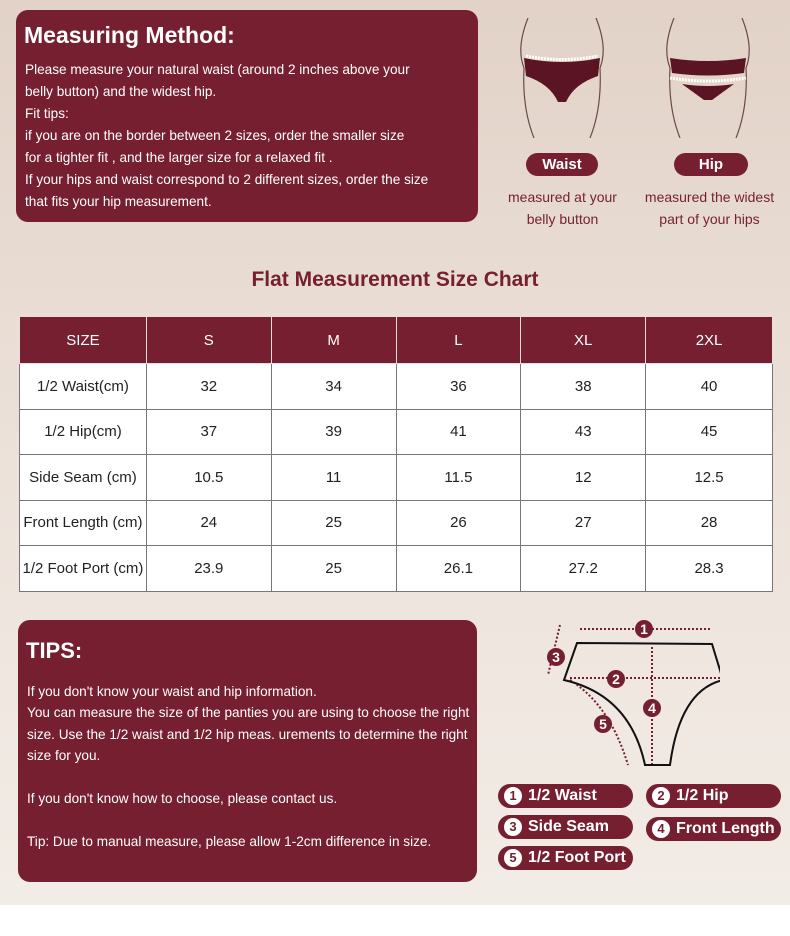 This screenshot has height=936, width=790. Describe the element at coordinates (458, 477) in the screenshot. I see `table-cell: 11.5` at that location.